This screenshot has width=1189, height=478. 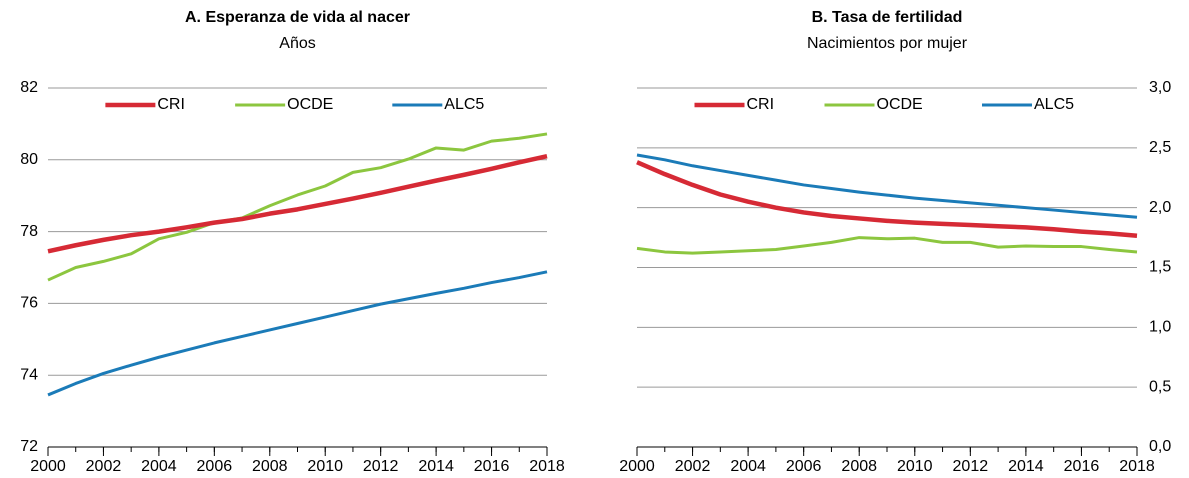 I want to click on y-tick-label: 0,5, so click(x=1160, y=386).